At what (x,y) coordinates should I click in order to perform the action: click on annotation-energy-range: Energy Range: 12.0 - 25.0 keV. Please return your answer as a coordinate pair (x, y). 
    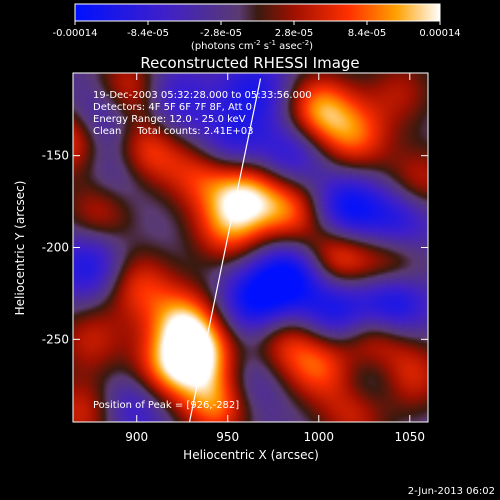
    Looking at the image, I should click on (169, 119).